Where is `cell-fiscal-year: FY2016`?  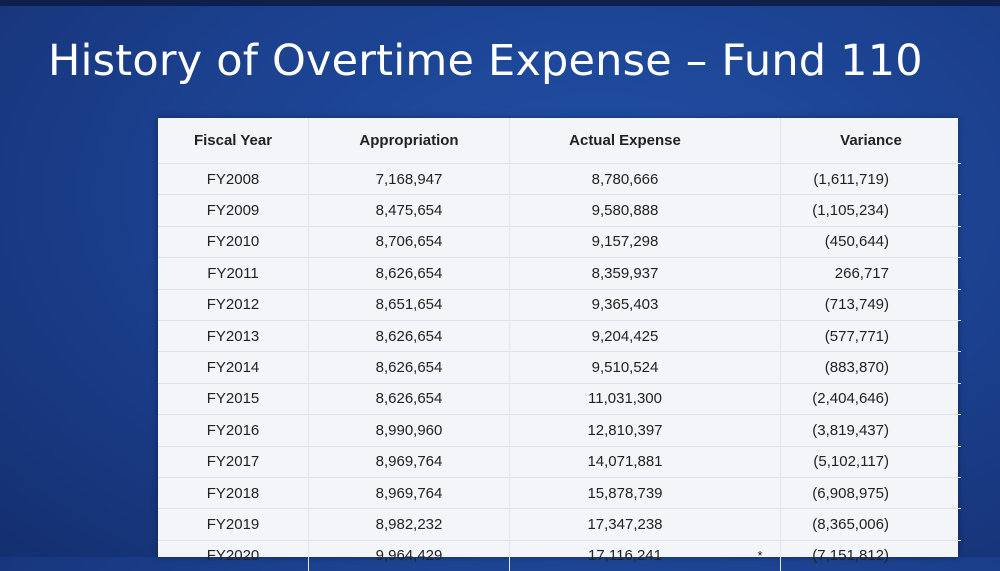
cell-fiscal-year: FY2016 is located at coordinates (233, 430).